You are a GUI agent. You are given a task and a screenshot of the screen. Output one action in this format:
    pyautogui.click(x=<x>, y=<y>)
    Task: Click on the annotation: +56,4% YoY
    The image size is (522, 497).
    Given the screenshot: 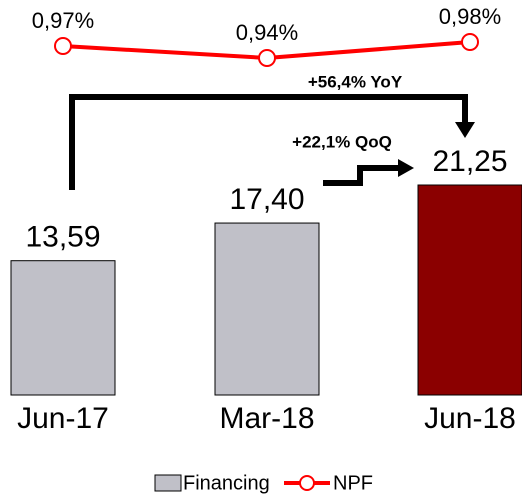 What is the action you would take?
    pyautogui.click(x=355, y=81)
    